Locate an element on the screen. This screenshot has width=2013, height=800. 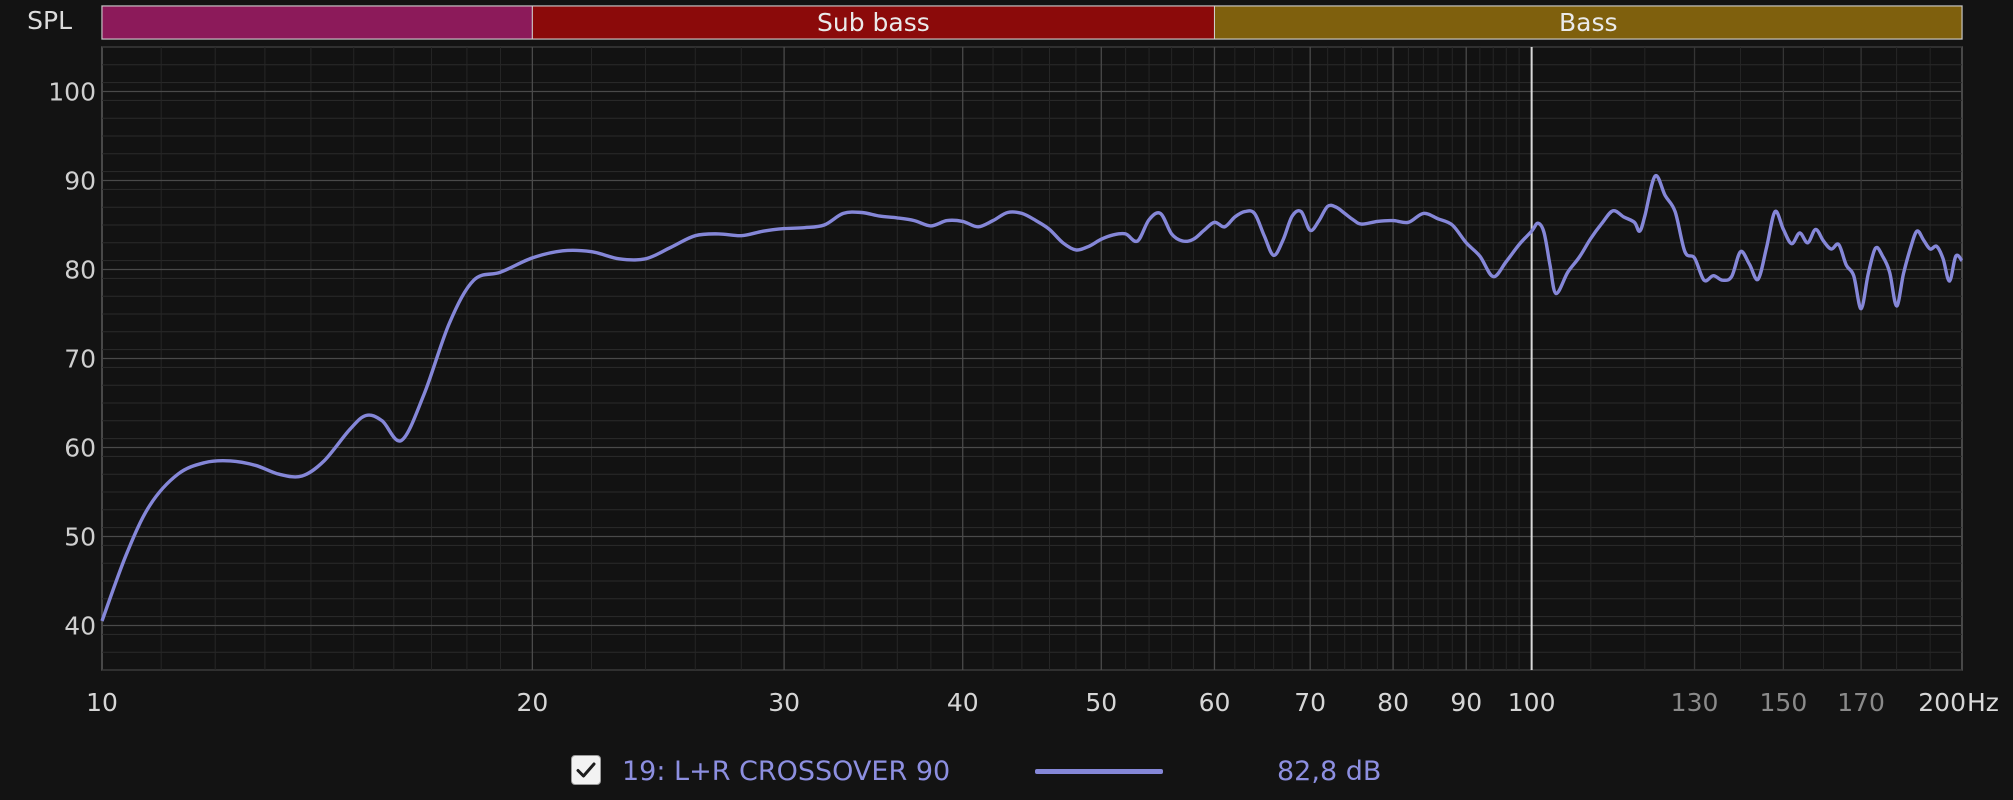
y-axis-ticks: 40 50 60 70 80 90 100 is located at coordinates (72, 359).